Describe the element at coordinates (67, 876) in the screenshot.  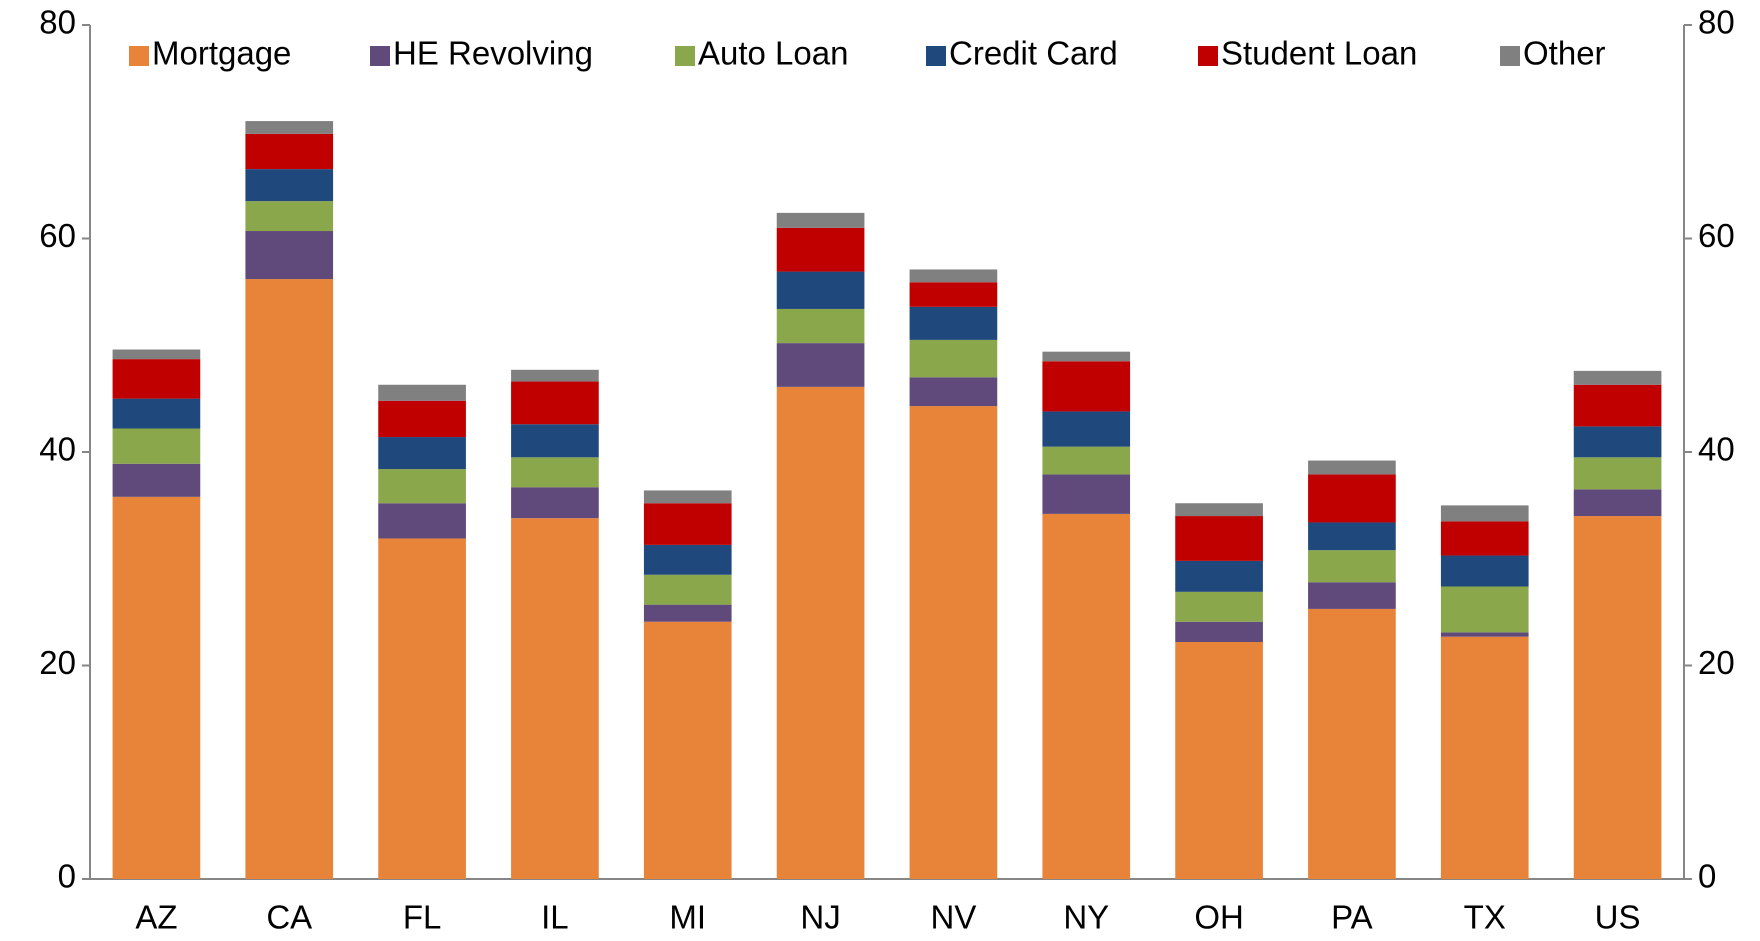
I see `y-tick-label: 0` at that location.